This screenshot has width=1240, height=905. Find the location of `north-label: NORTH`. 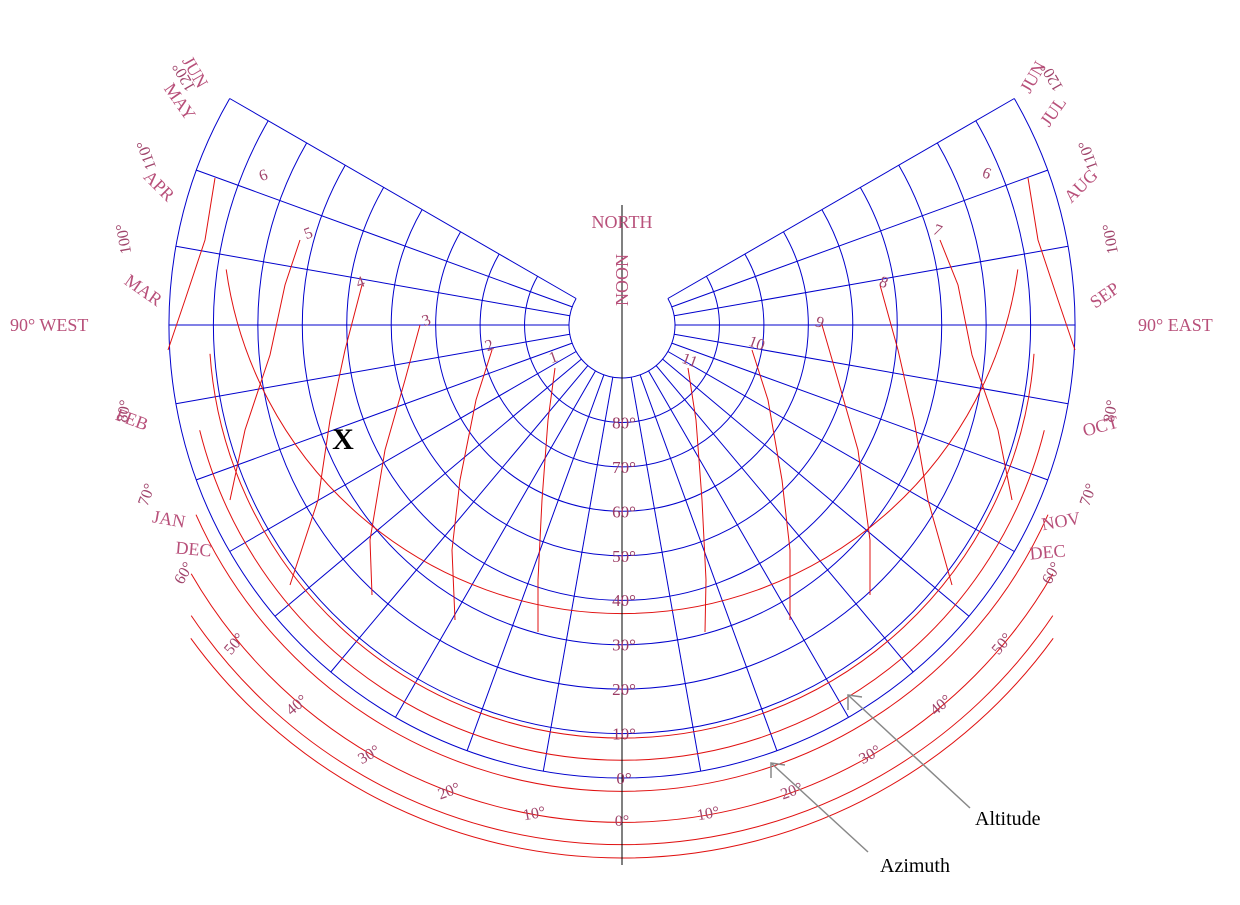

north-label: NORTH is located at coordinates (622, 222).